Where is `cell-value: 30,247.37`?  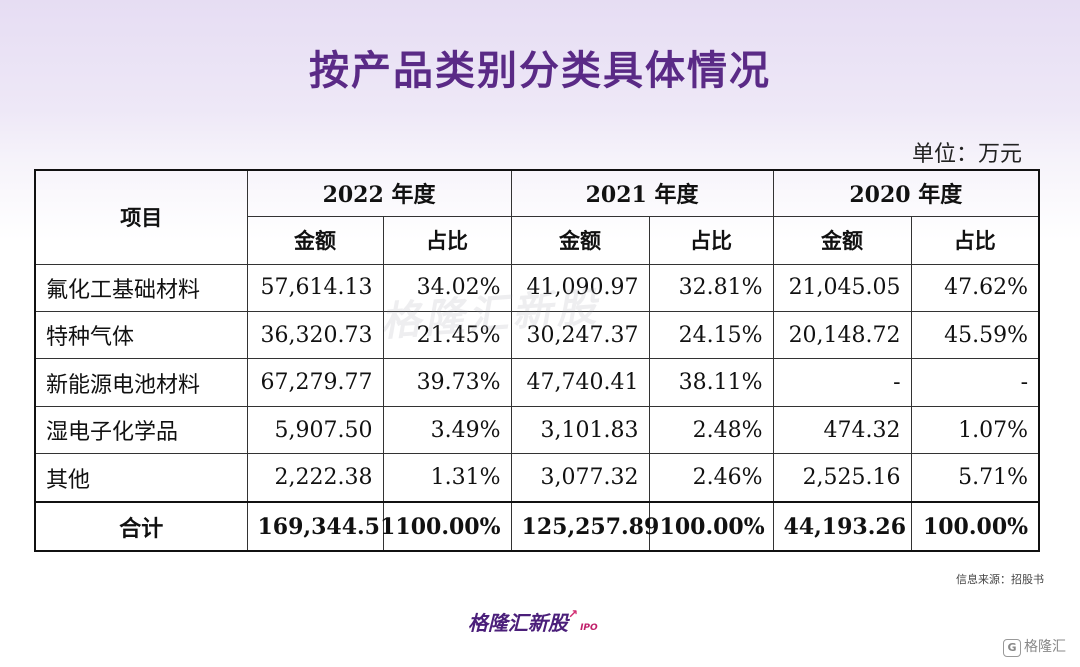 cell-value: 30,247.37 is located at coordinates (580, 335).